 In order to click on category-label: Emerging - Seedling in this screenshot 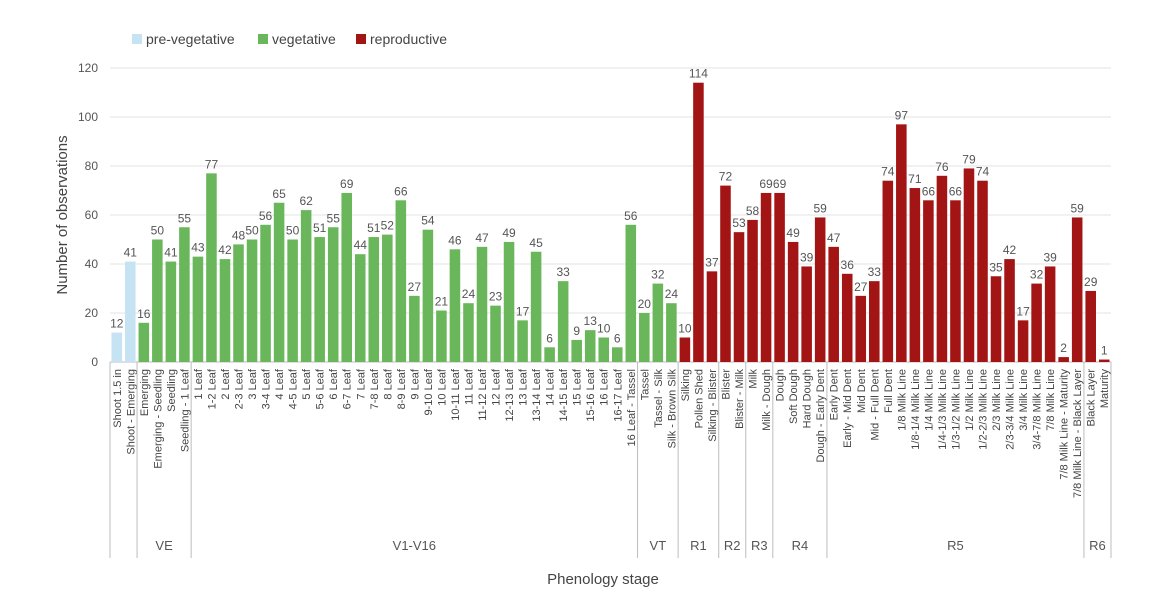, I will do `click(158, 419)`.